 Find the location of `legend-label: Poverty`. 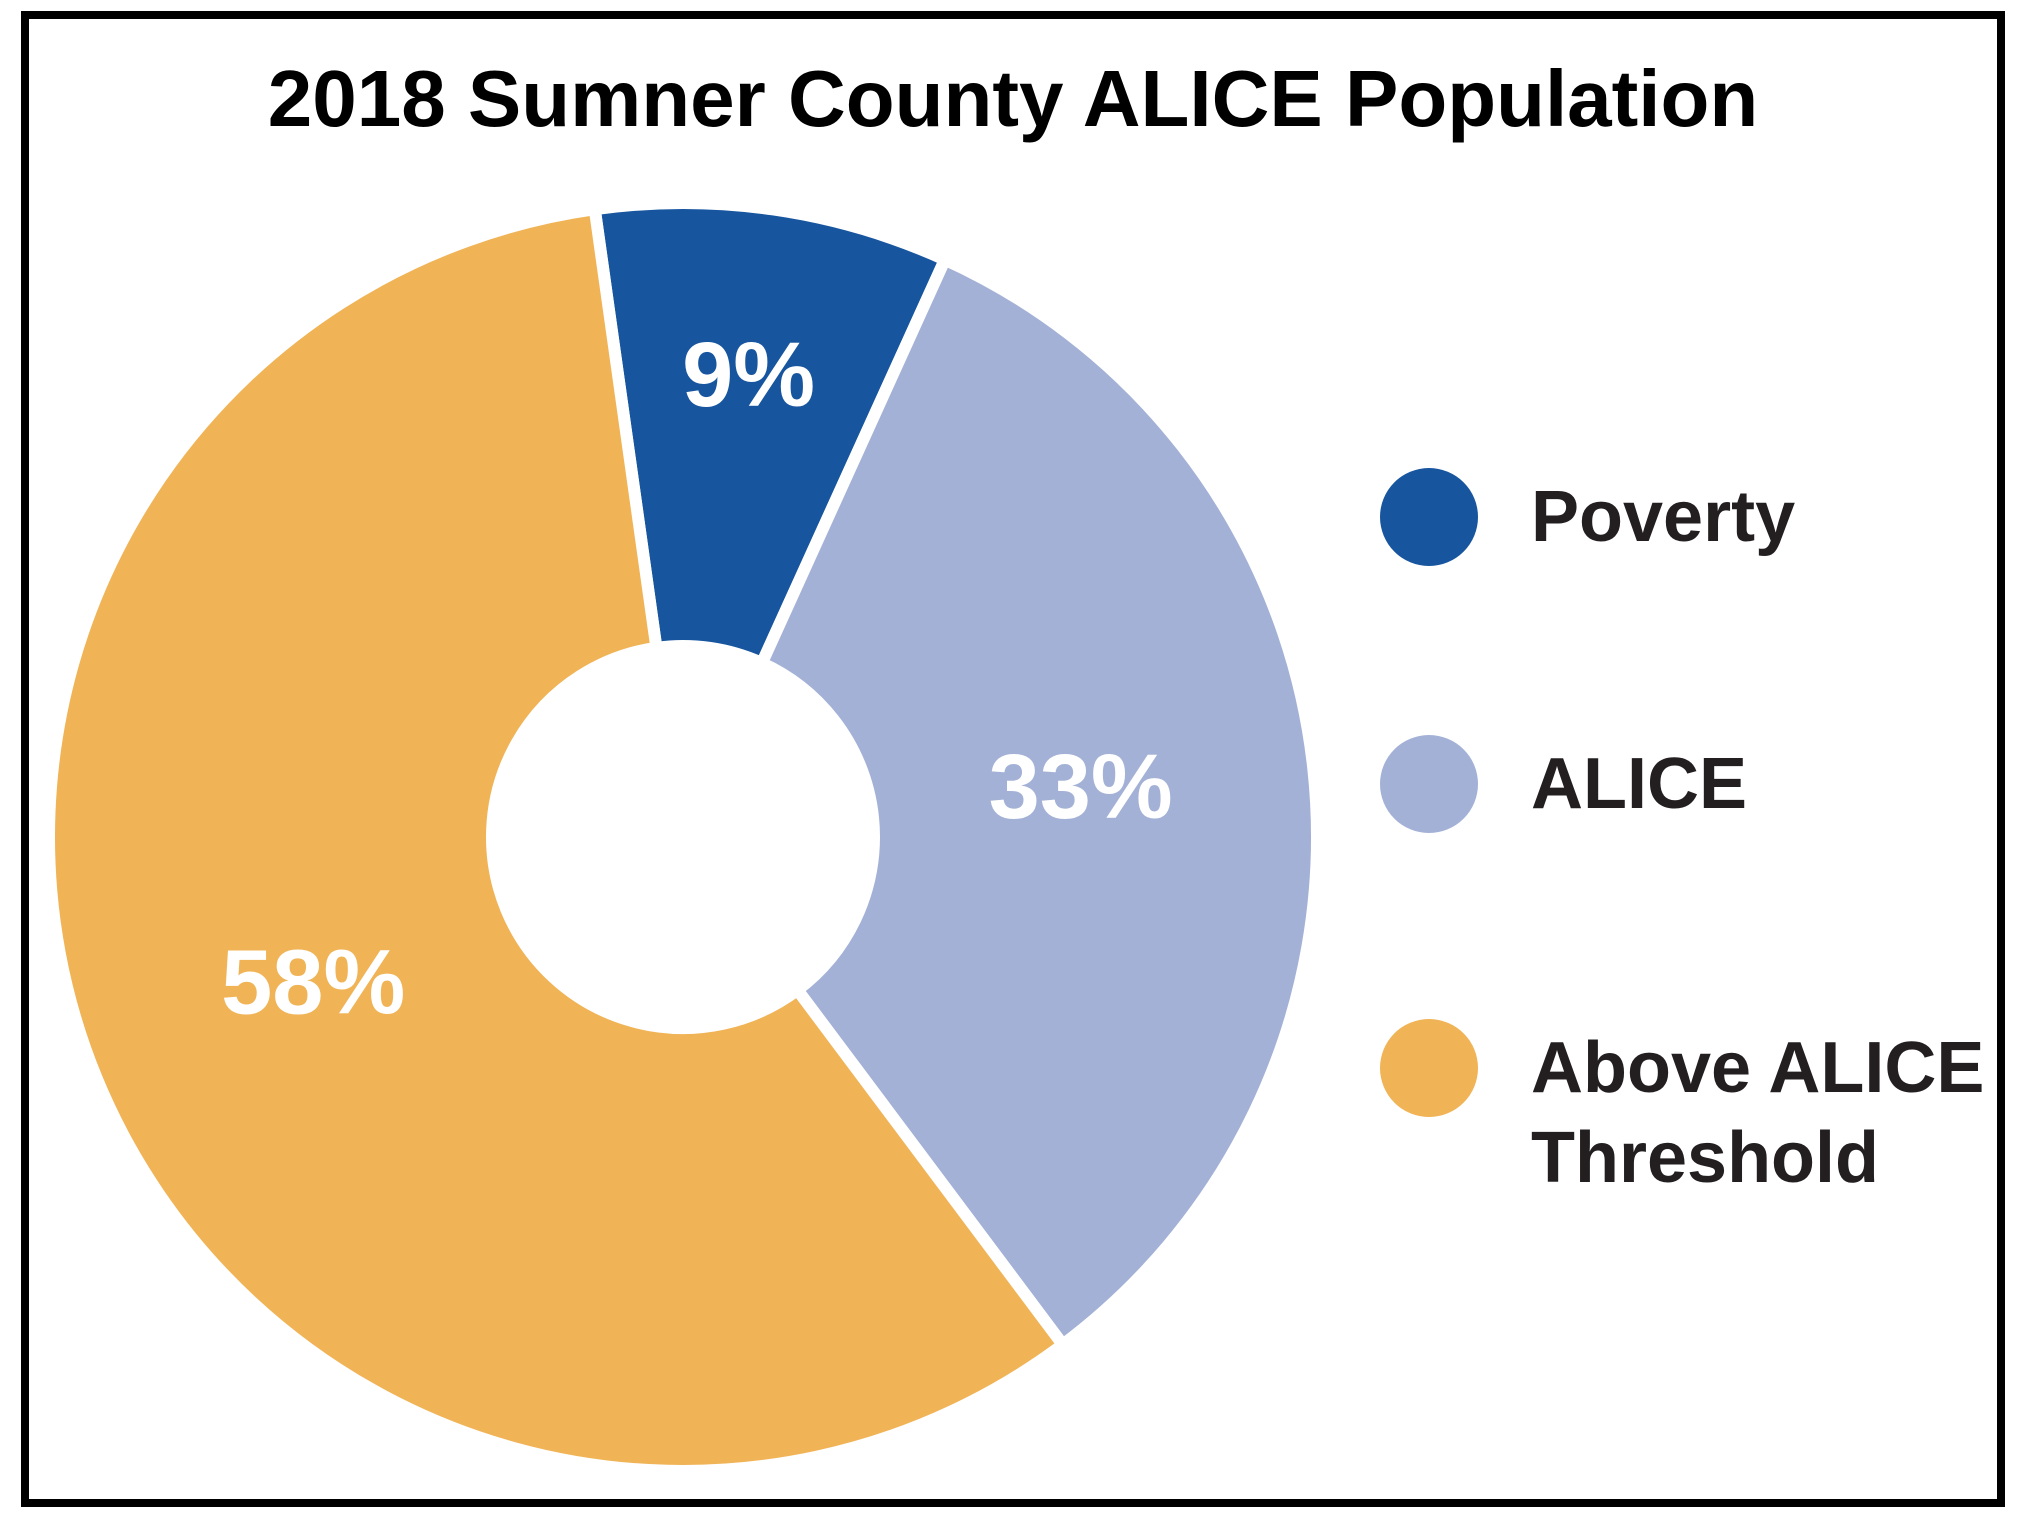

legend-label: Poverty is located at coordinates (1663, 517).